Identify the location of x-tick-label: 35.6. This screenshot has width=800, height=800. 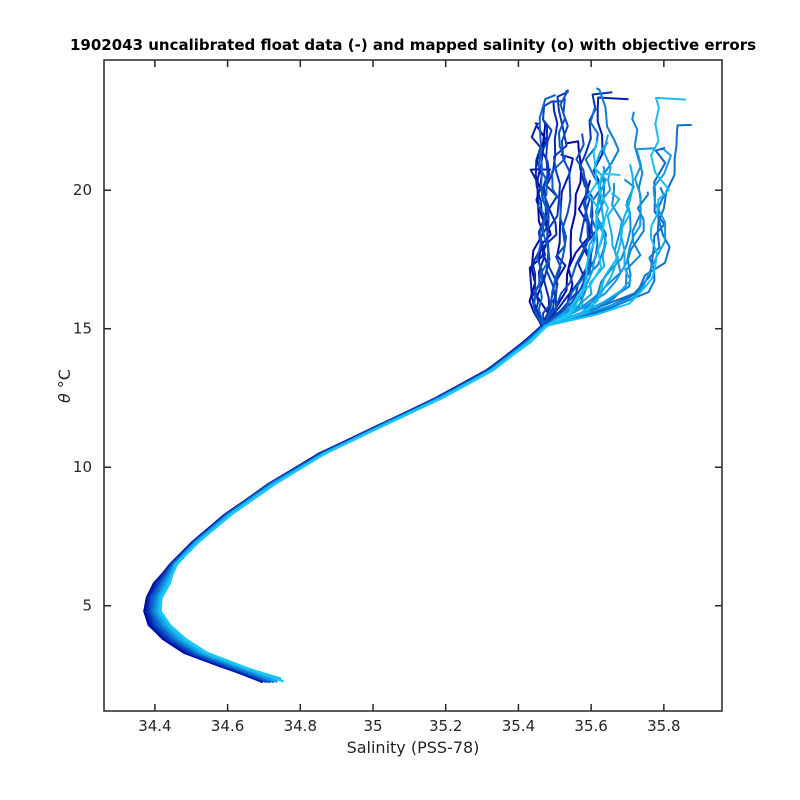
(590, 726).